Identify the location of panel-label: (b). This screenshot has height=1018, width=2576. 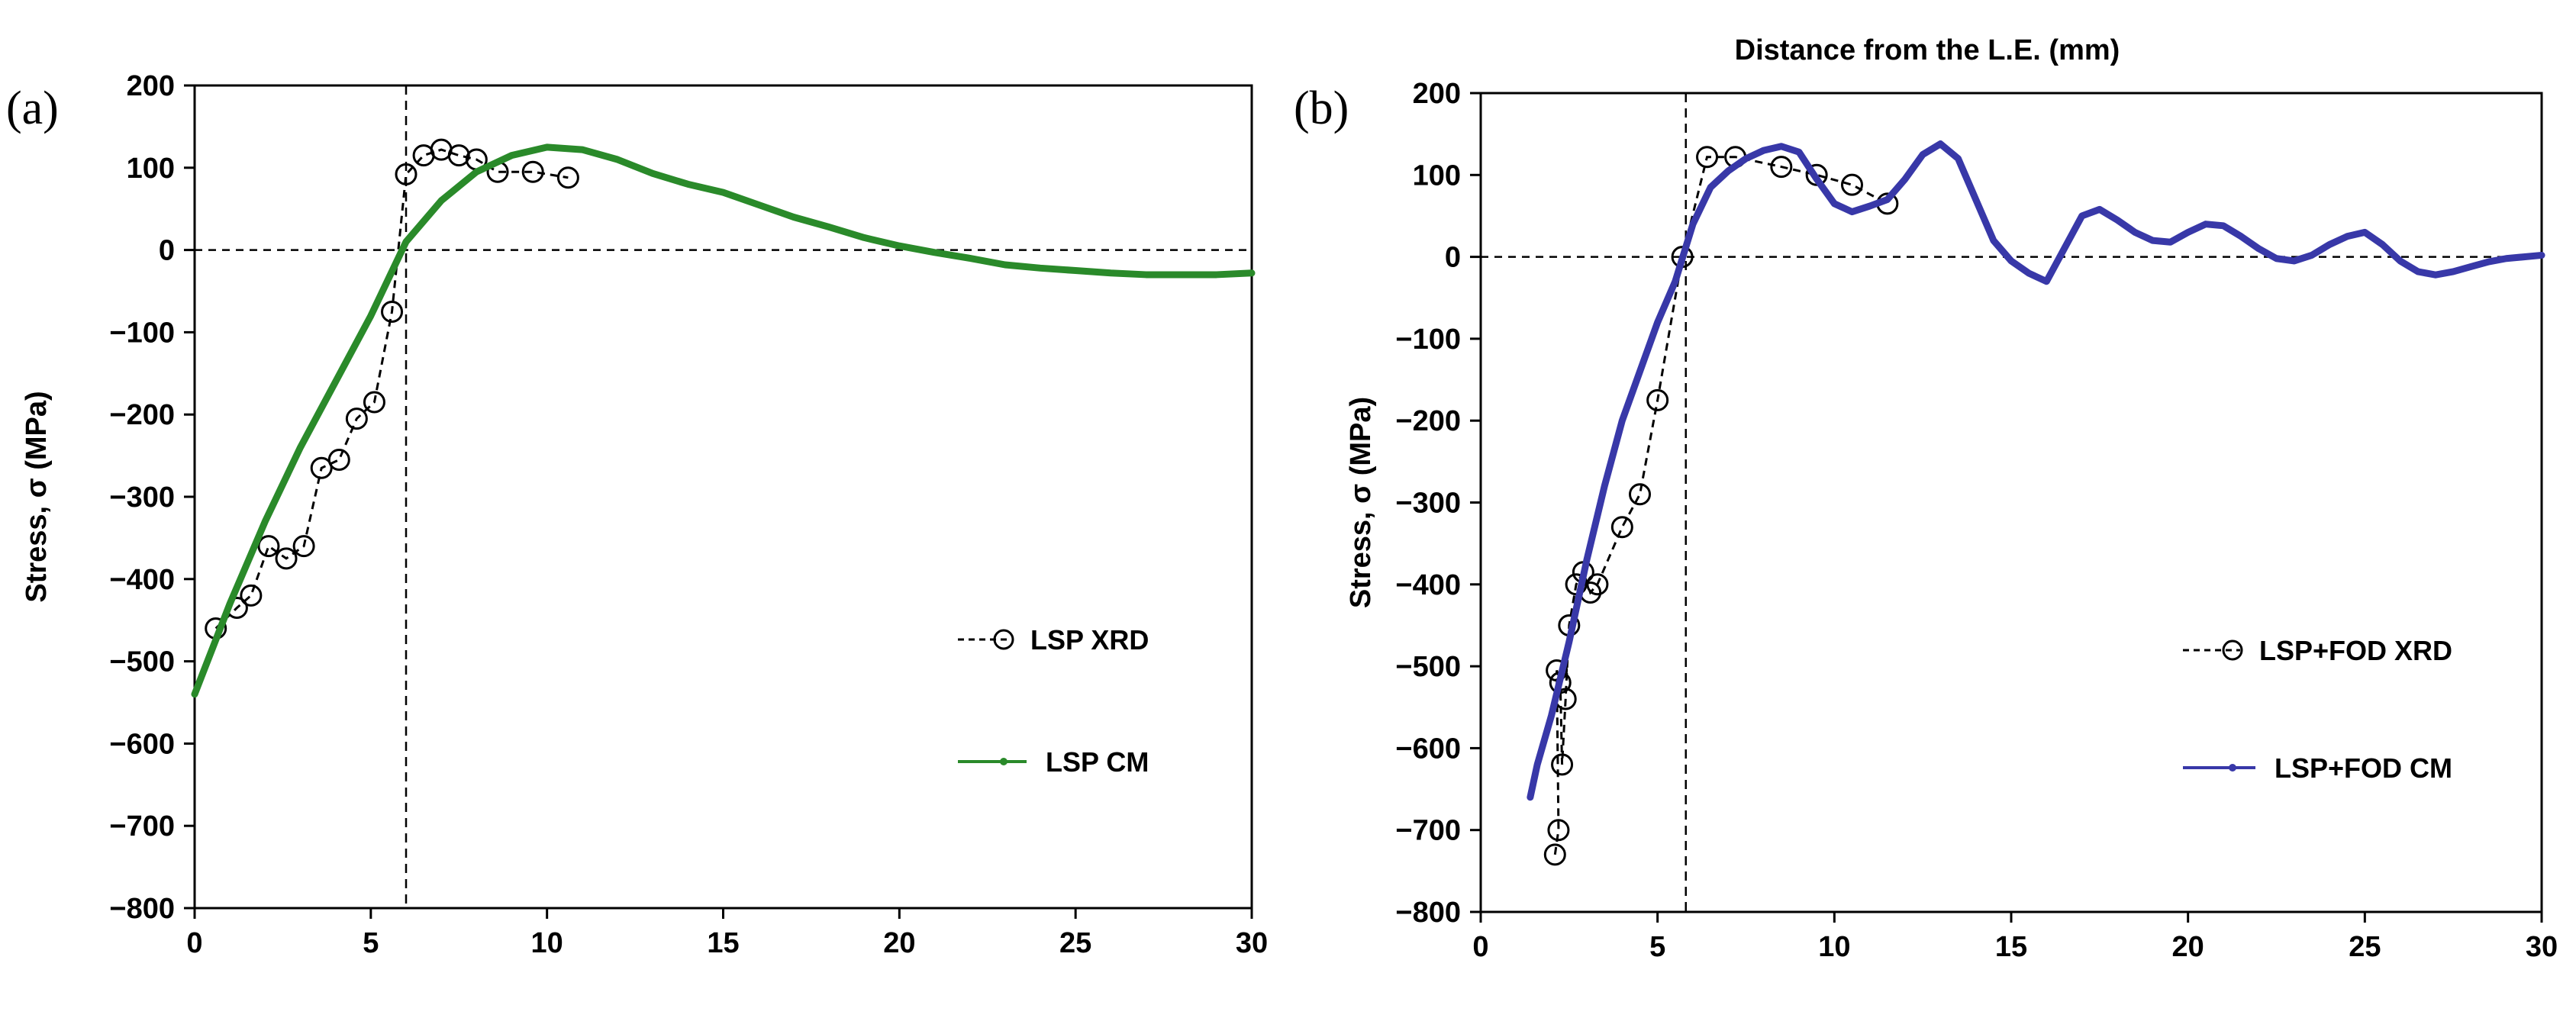
(1321, 108).